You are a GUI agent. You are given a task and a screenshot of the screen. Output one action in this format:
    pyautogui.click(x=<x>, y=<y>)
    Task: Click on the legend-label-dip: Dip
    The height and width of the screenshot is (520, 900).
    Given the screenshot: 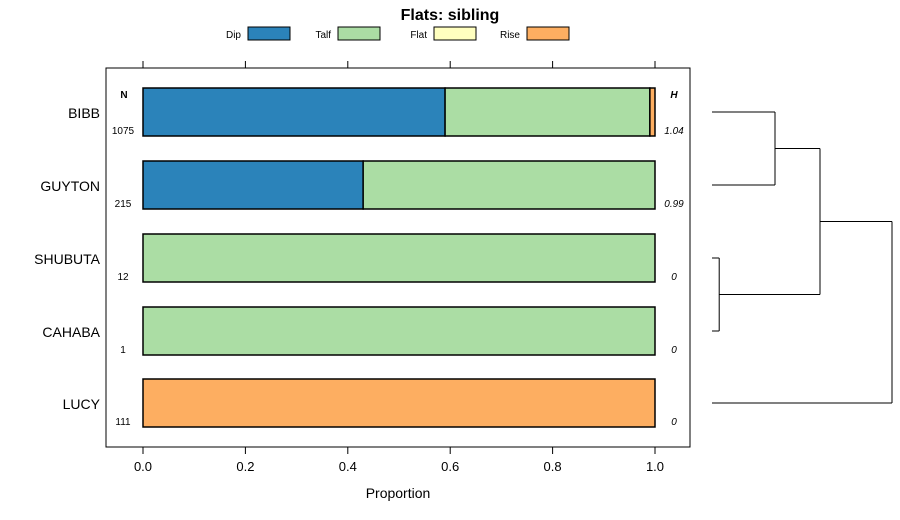 What is the action you would take?
    pyautogui.click(x=233, y=35)
    